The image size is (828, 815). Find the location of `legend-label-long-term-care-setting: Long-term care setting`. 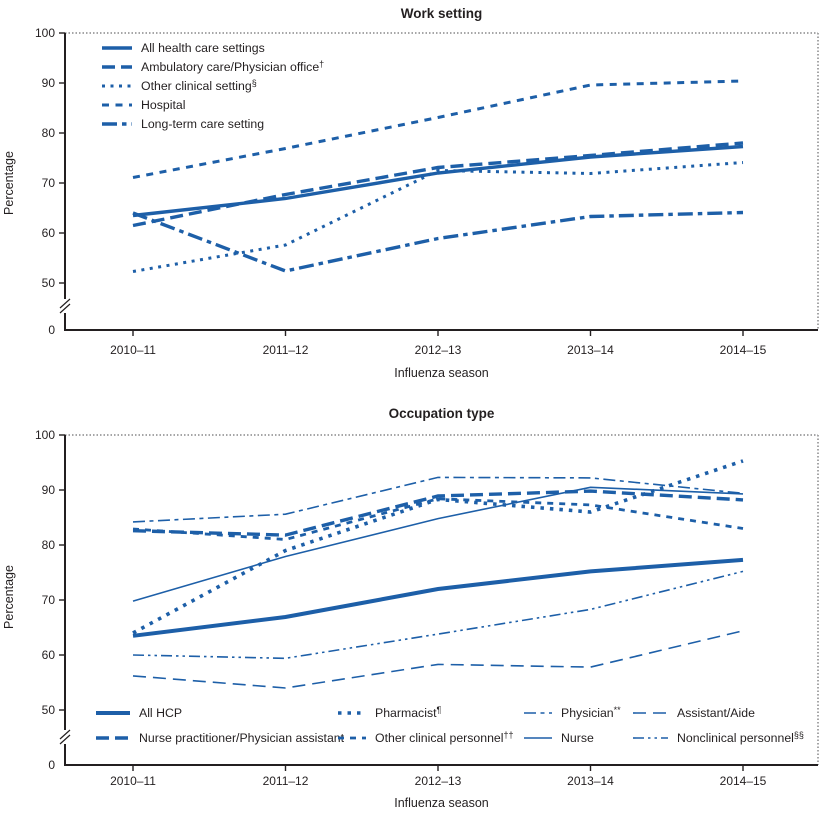

legend-label-long-term-care-setting: Long-term care setting is located at coordinates (202, 124).